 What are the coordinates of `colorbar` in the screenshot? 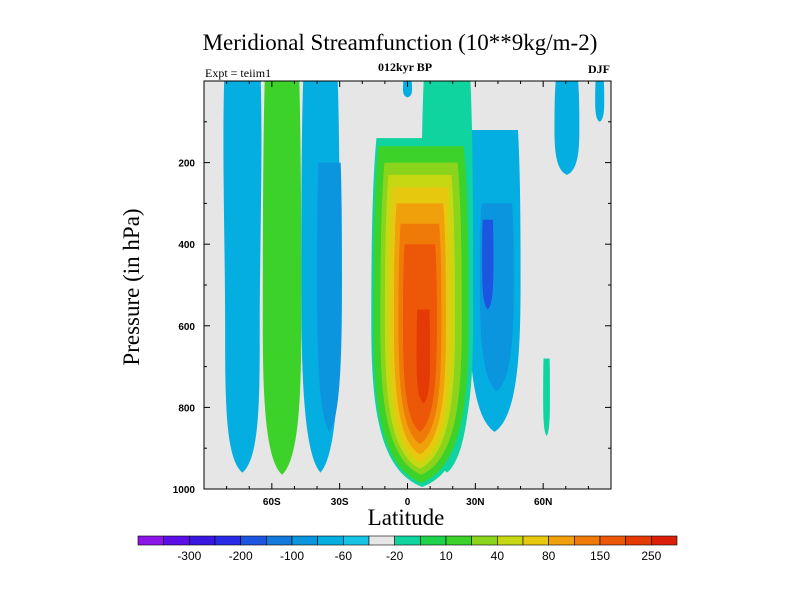 It's located at (407, 540).